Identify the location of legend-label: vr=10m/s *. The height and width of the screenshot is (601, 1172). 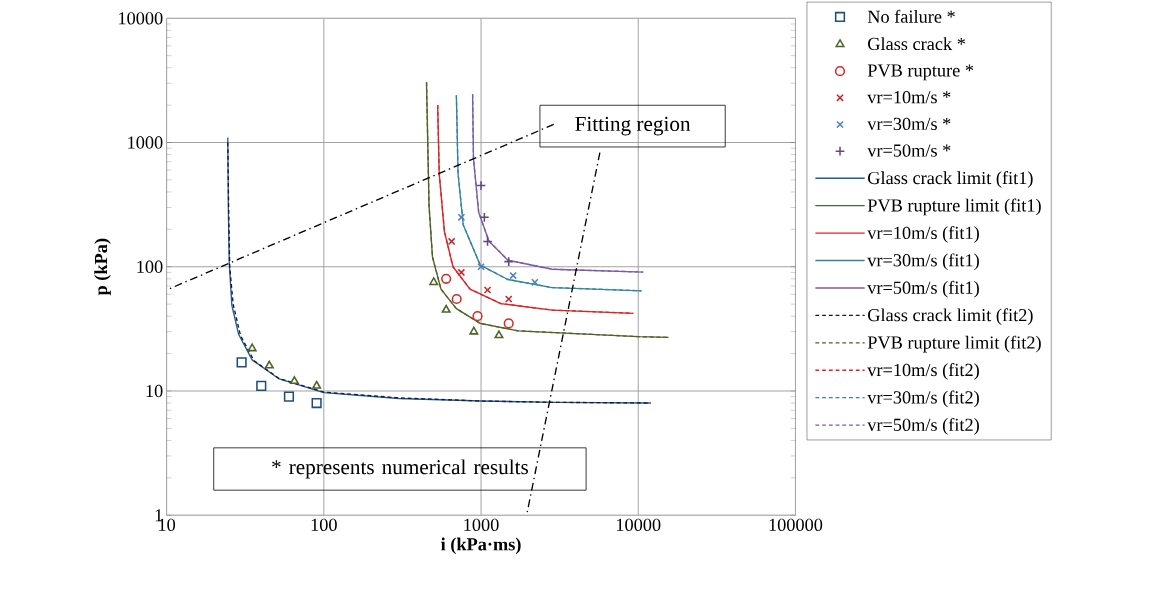
(909, 97).